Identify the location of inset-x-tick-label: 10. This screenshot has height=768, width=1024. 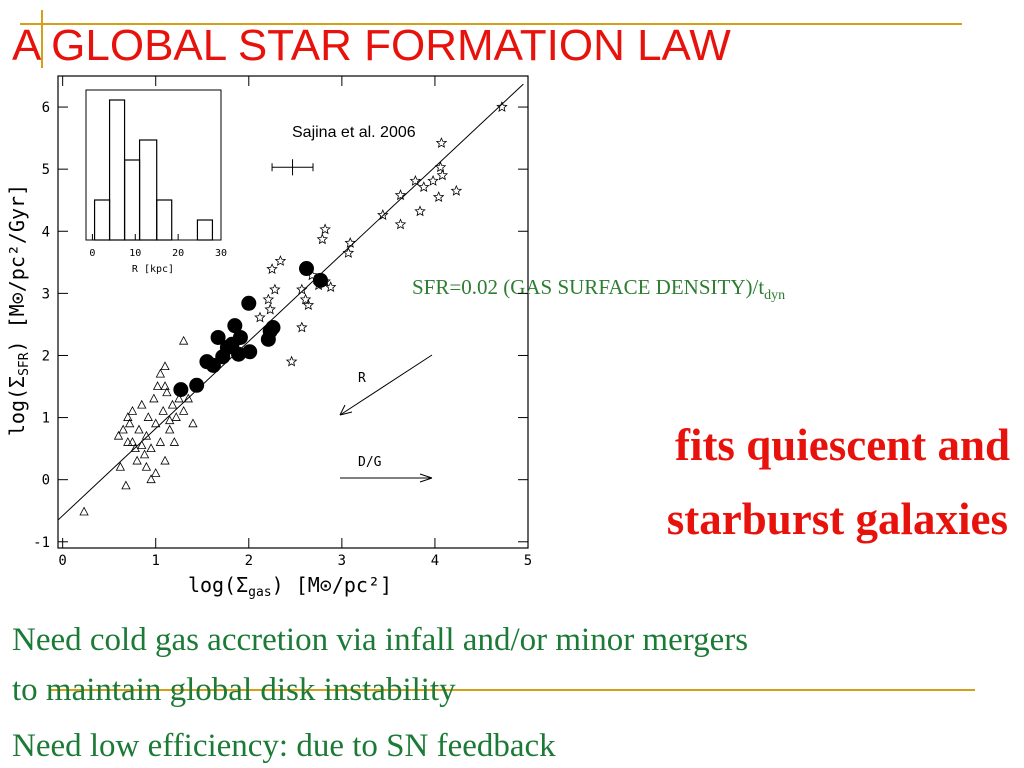
(135, 253).